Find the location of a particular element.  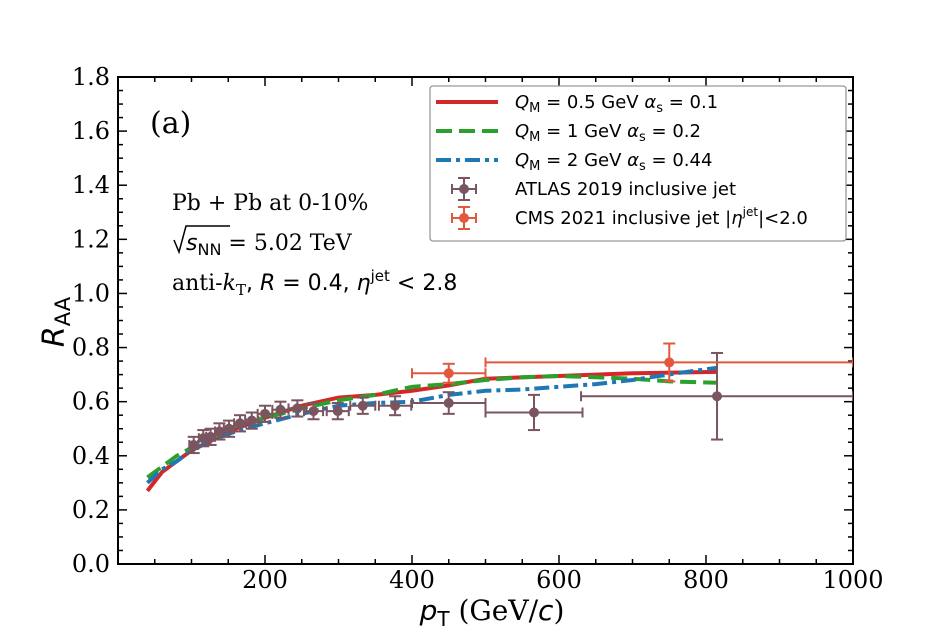

y-tick-label: 0.6 is located at coordinates (91, 402).